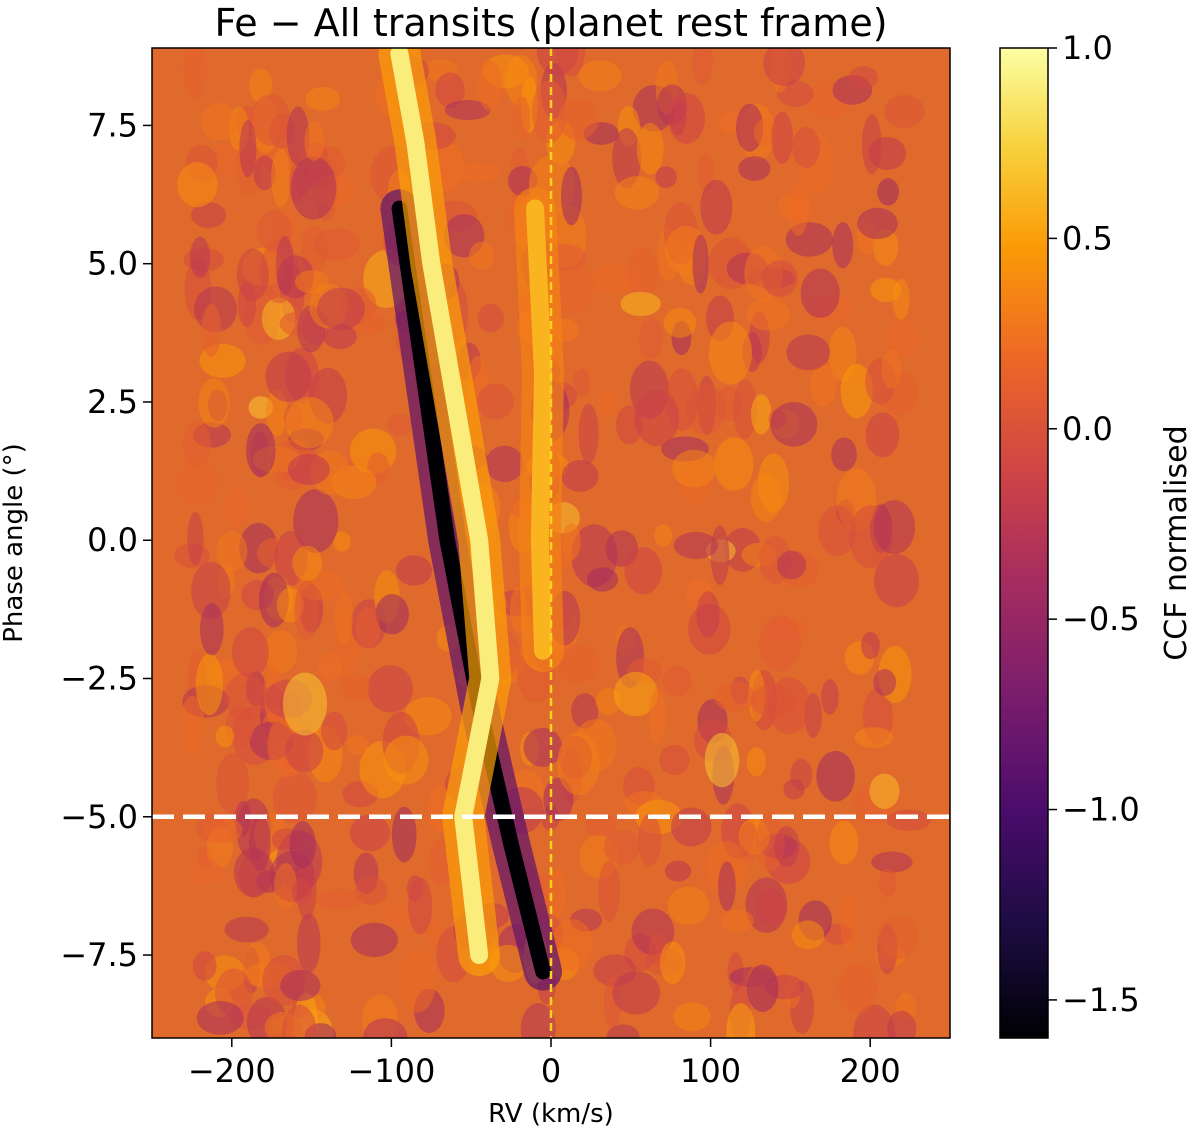 Image resolution: width=1200 pixels, height=1131 pixels. What do you see at coordinates (1176, 542) in the screenshot?
I see `colorbar-label: CCF normalised` at bounding box center [1176, 542].